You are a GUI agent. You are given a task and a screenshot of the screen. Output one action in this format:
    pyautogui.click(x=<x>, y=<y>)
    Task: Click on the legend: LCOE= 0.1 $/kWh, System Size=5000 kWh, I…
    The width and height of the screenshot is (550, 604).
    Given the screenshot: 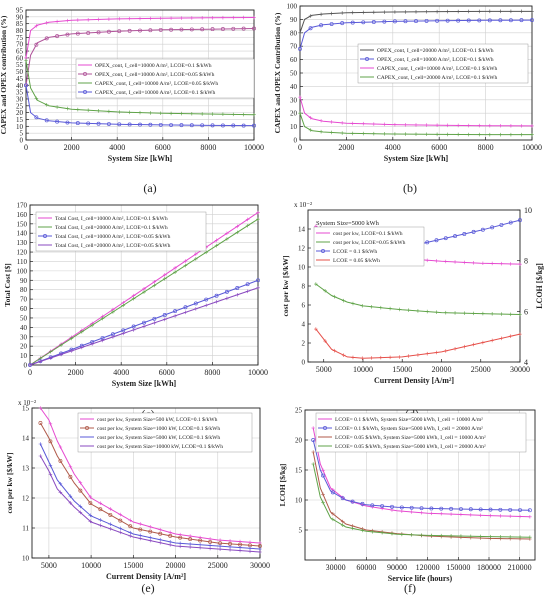 What is the action you would take?
    pyautogui.click(x=421, y=432)
    